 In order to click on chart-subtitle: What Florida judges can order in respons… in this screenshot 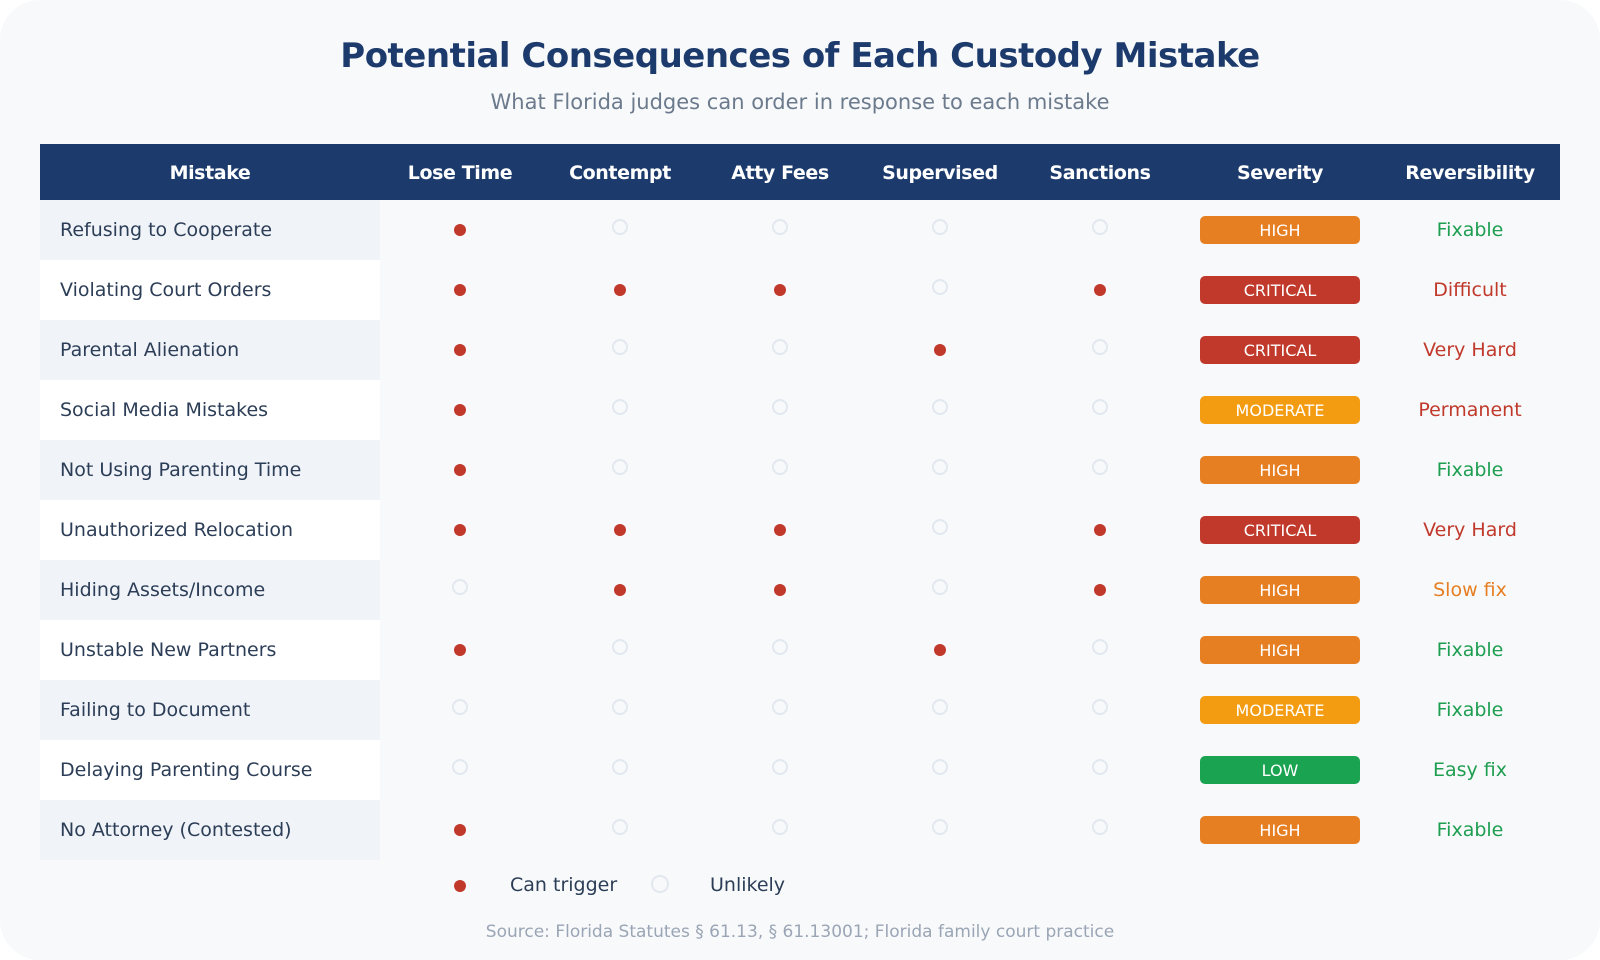, I will do `click(800, 102)`.